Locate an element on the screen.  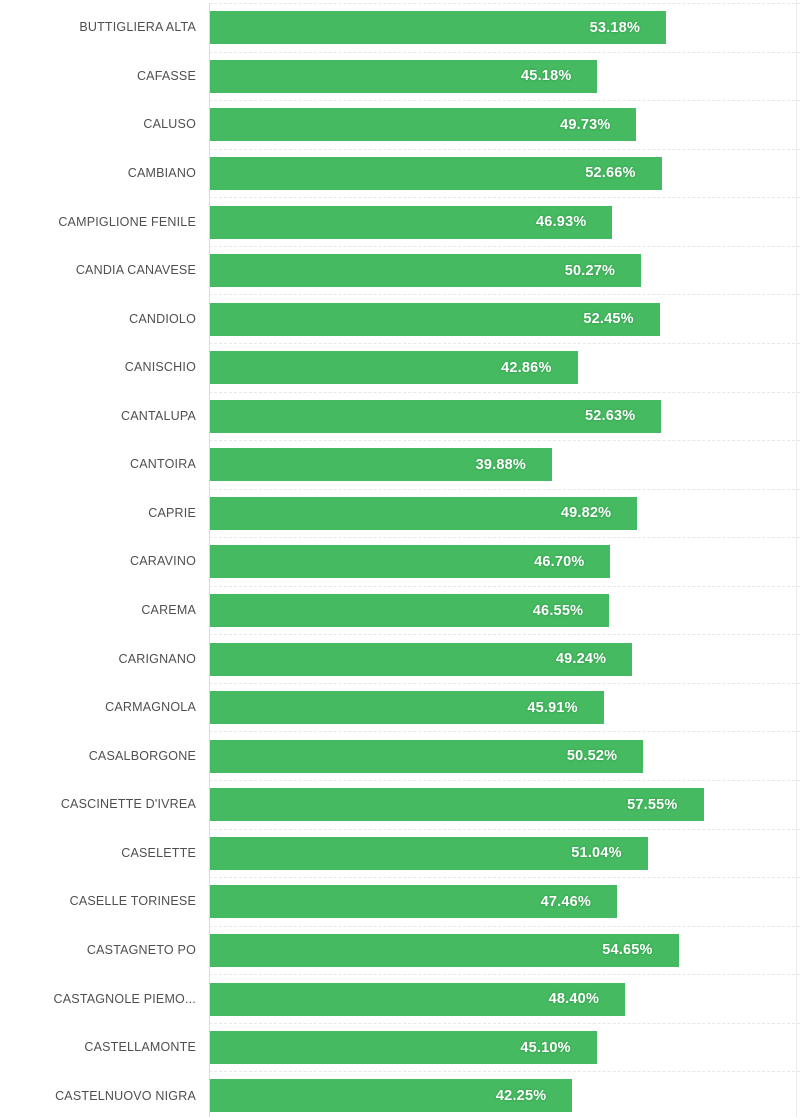
plot-cell: 57.55% is located at coordinates (504, 804).